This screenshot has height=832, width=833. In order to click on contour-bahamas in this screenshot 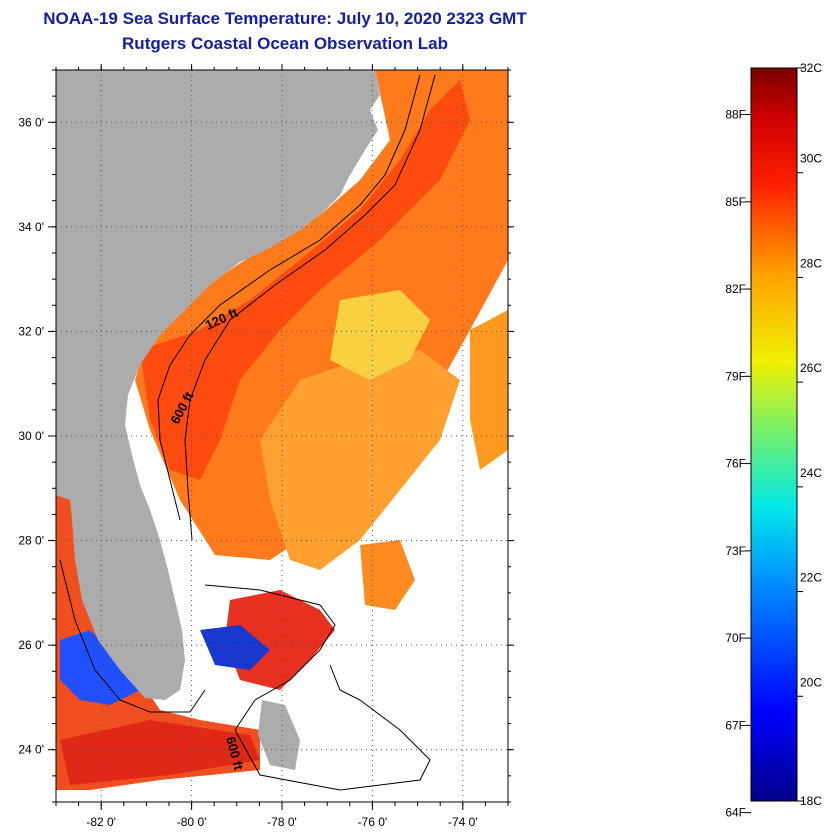, I will do `click(317, 687)`.